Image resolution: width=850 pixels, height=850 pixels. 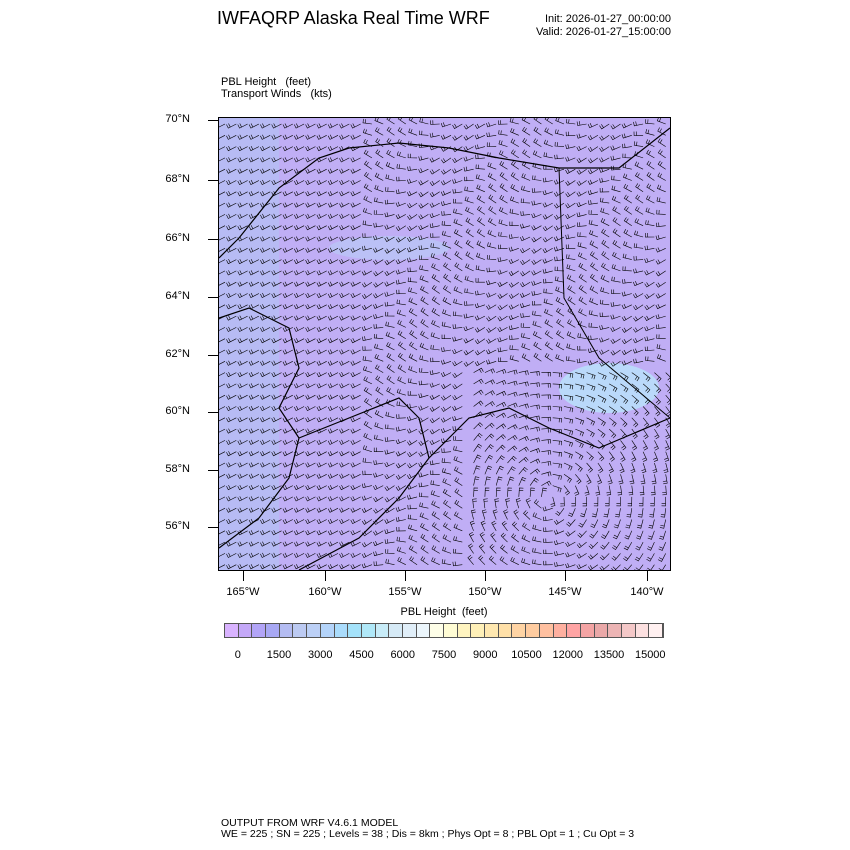 What do you see at coordinates (276, 94) in the screenshot?
I see `field-label-winds: Transport Winds (kts)` at bounding box center [276, 94].